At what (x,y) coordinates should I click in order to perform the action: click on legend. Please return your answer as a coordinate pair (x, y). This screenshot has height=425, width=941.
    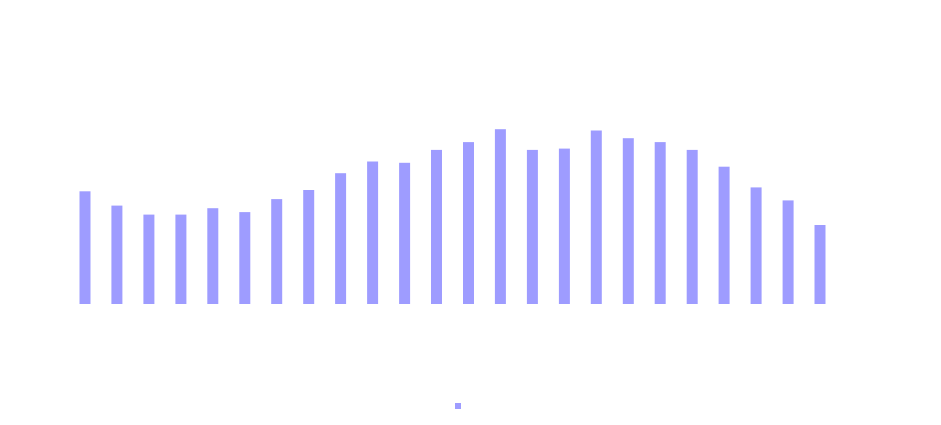
    Looking at the image, I should click on (458, 406).